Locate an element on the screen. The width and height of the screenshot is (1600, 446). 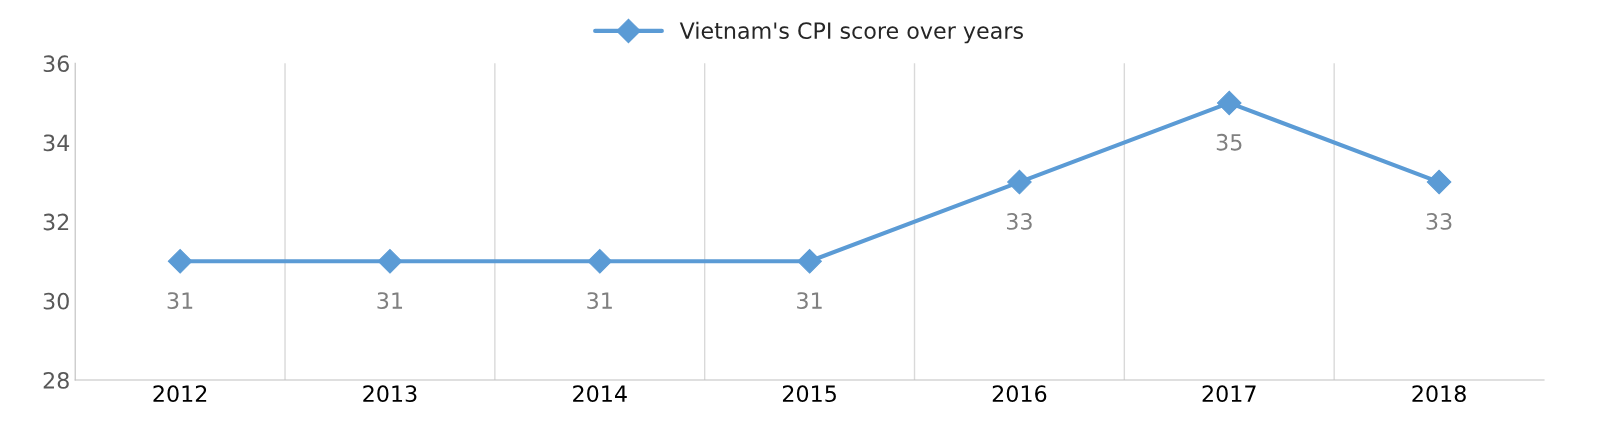
legend-label: Vietnam's CPI score over years is located at coordinates (851, 32).